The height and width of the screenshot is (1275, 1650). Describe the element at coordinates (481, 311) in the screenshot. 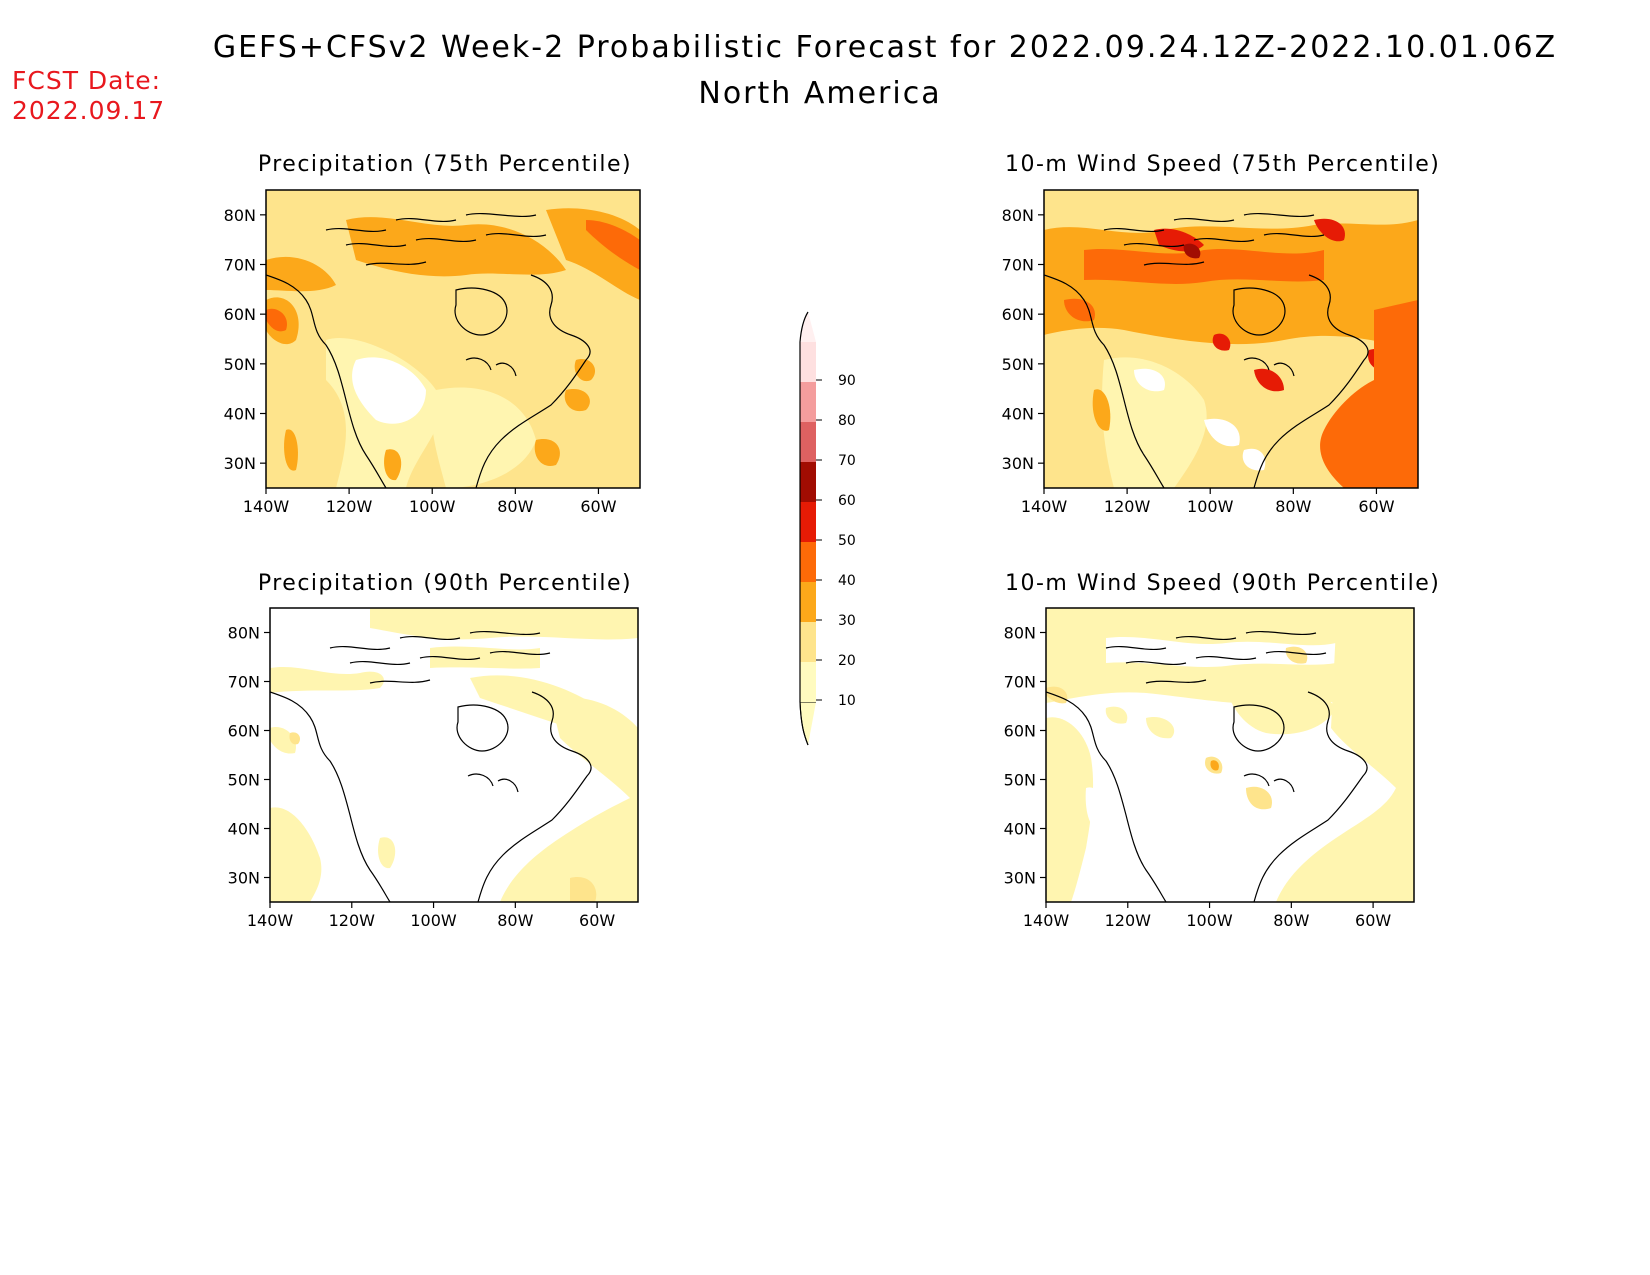

I see `hudson-bay` at that location.